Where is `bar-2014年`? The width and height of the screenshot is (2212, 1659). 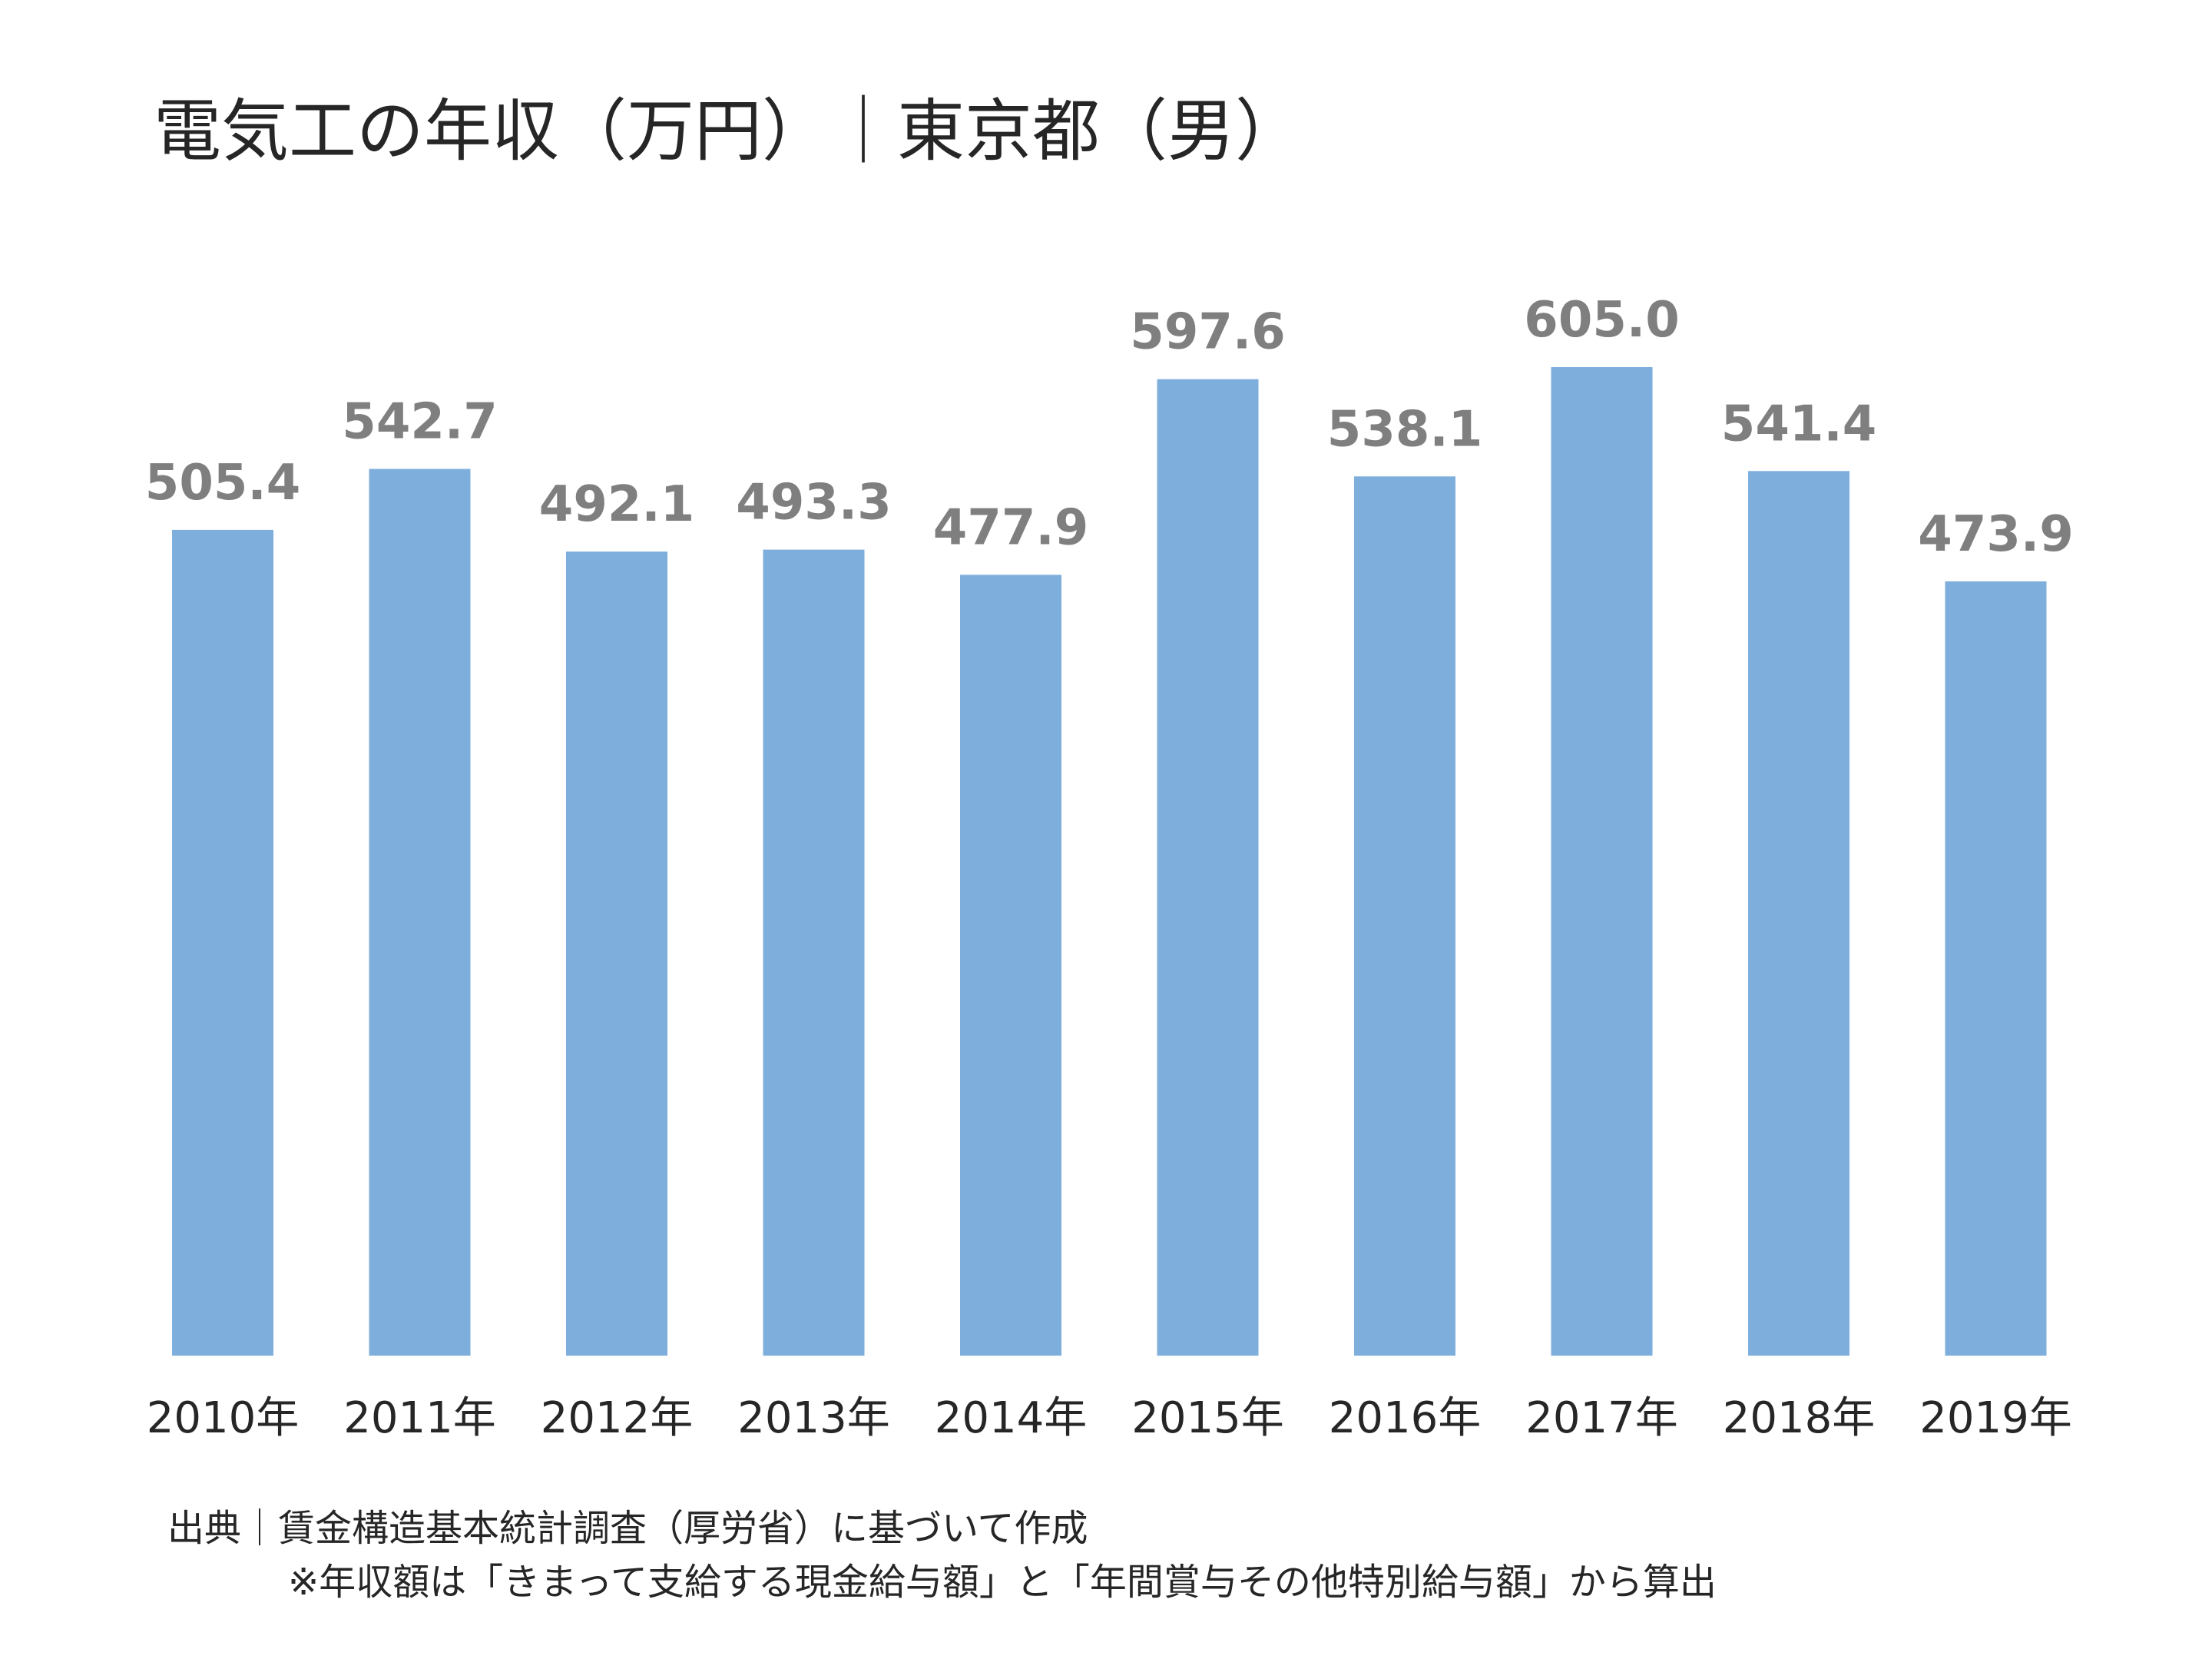
bar-2014年 is located at coordinates (1010, 966).